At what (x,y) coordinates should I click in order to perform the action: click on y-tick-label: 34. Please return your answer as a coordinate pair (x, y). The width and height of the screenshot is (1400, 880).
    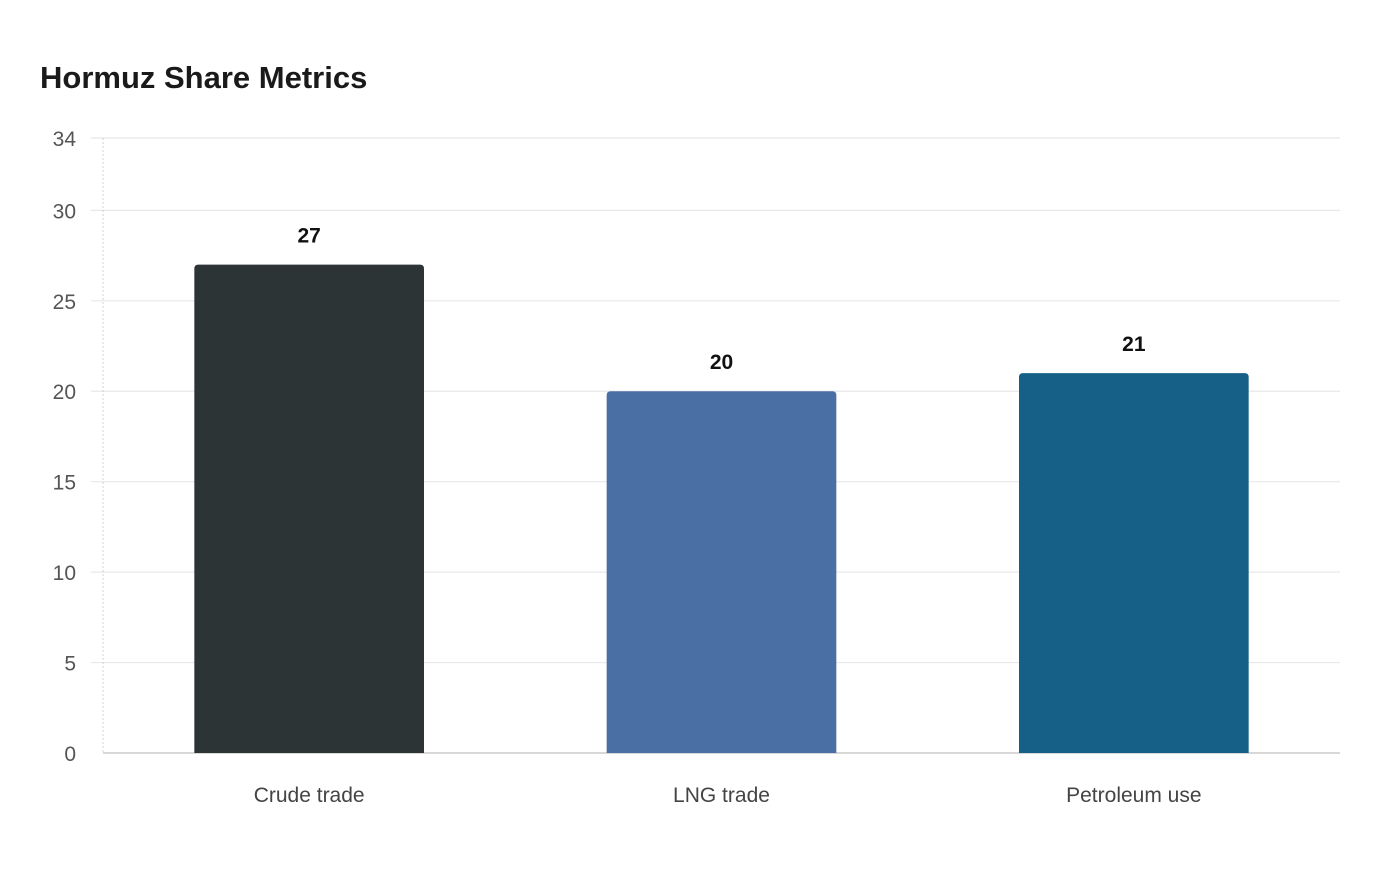
    Looking at the image, I should click on (65, 139).